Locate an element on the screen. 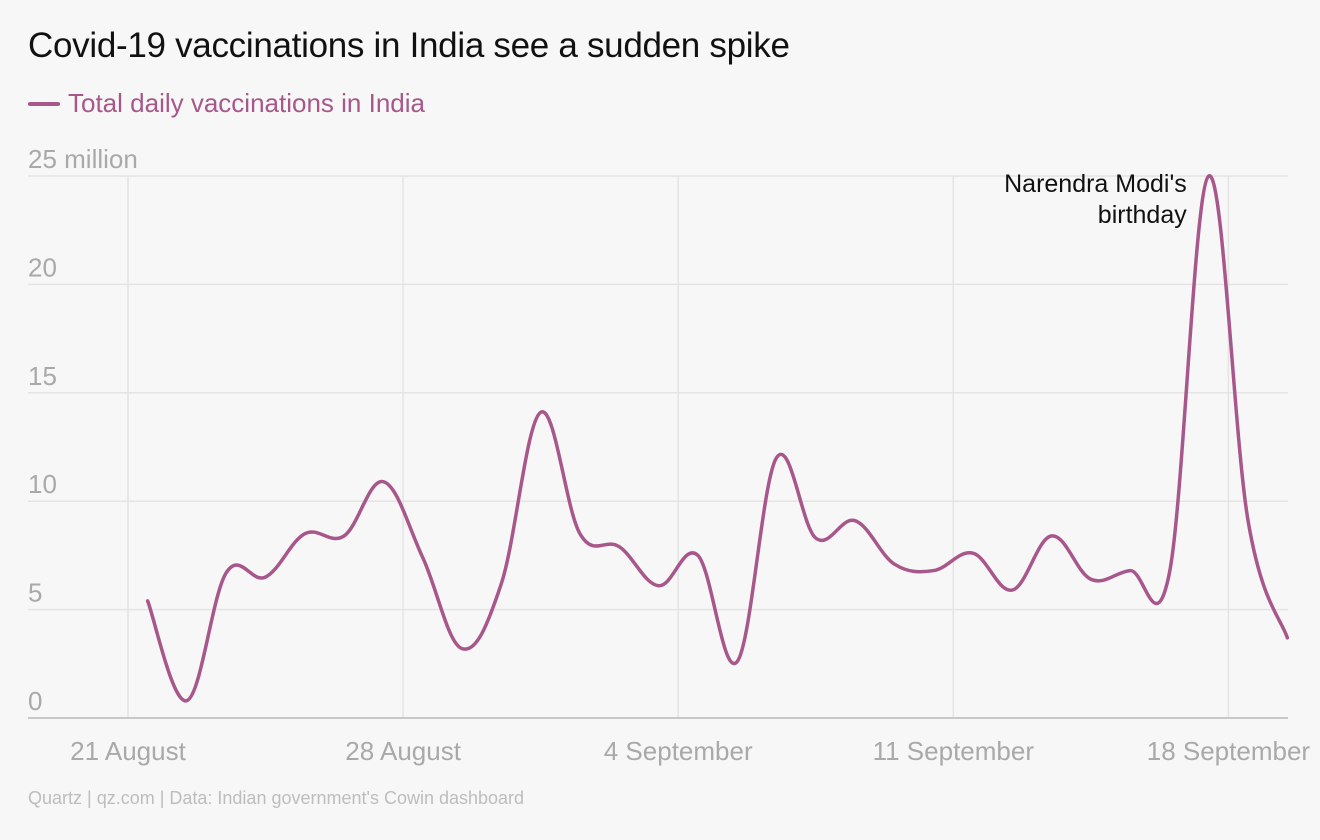 This screenshot has width=1320, height=840. x-tick-label: 28 August is located at coordinates (403, 751).